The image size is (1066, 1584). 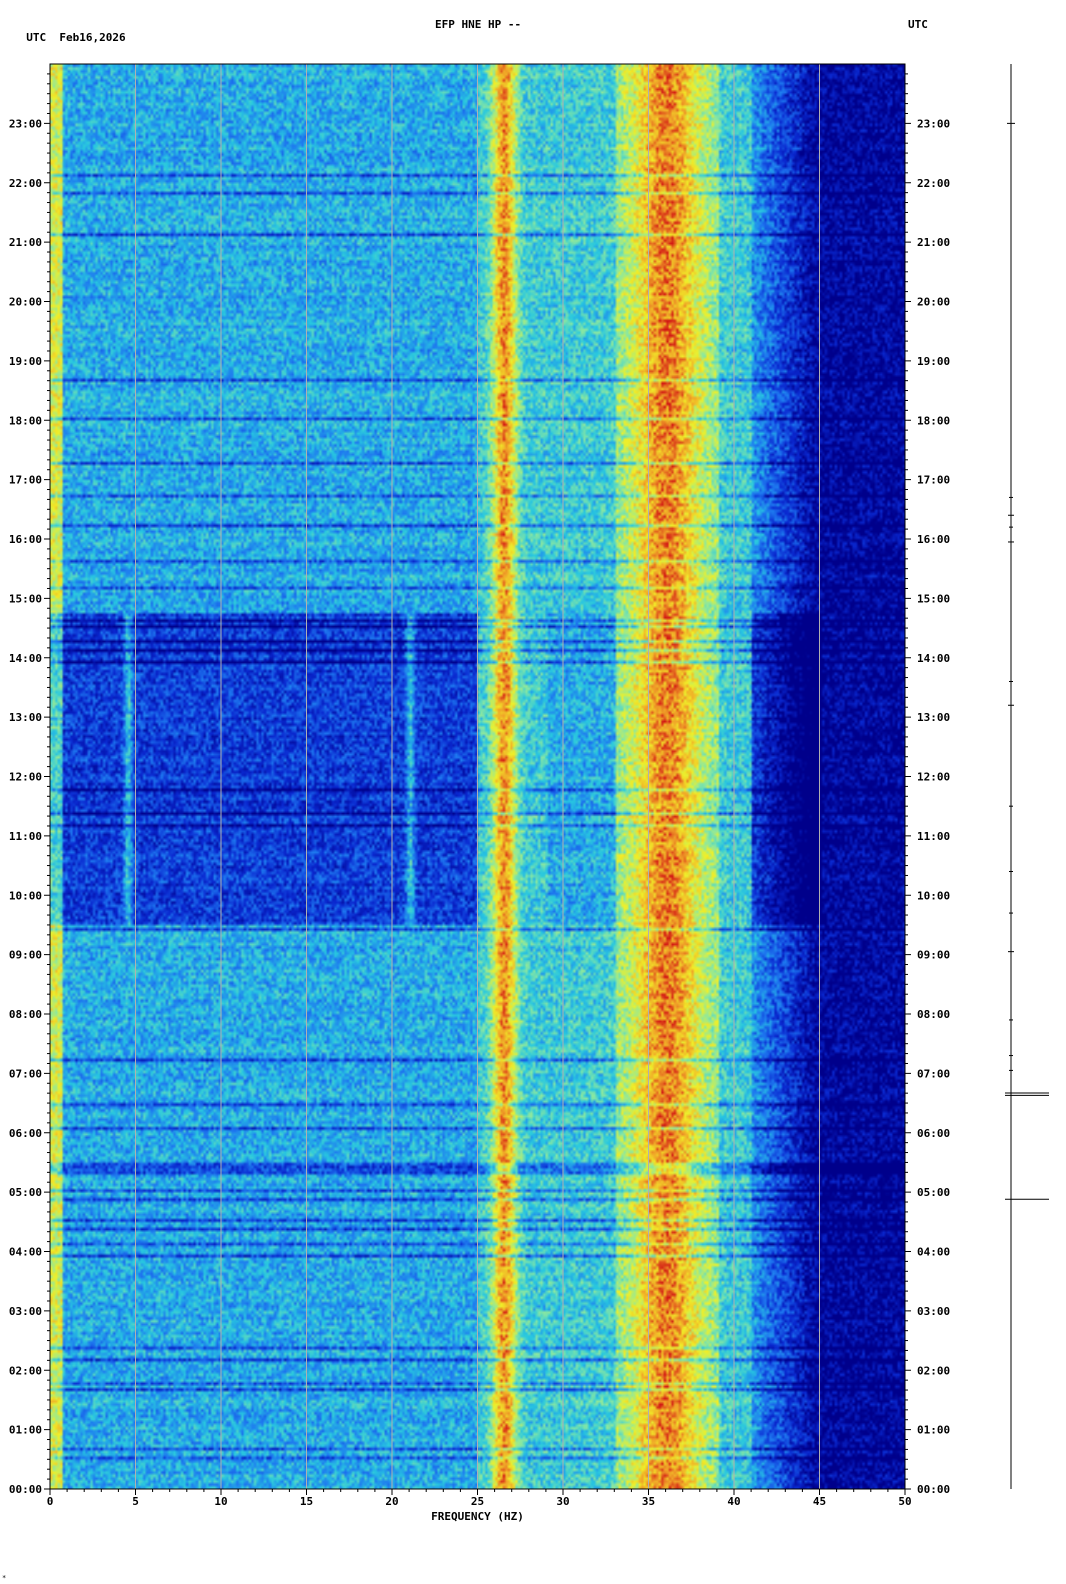 I want to click on y-tick-label-right: 00:00, so click(x=933, y=1489).